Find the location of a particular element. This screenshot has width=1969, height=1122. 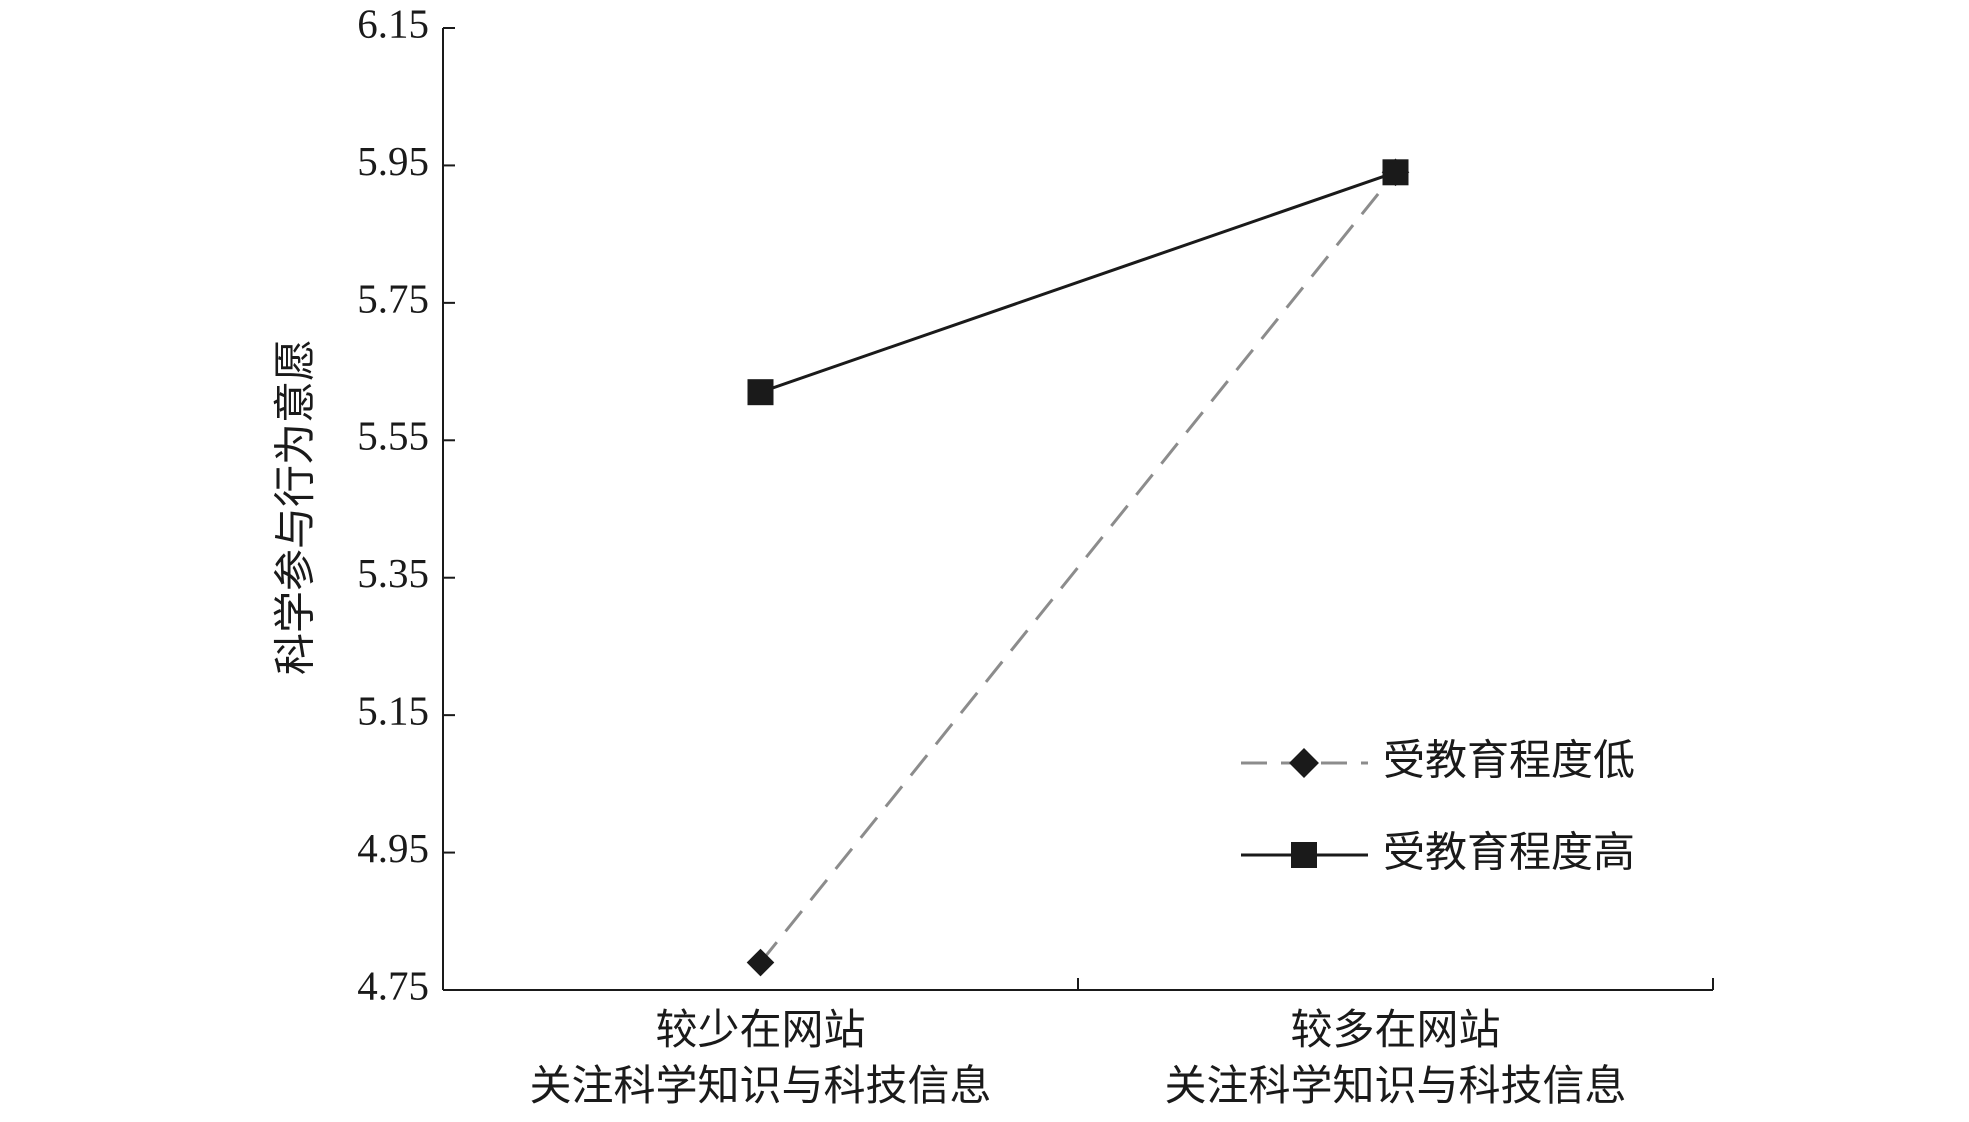

y-axis-label: 科学参与行为意愿 is located at coordinates (295, 507).